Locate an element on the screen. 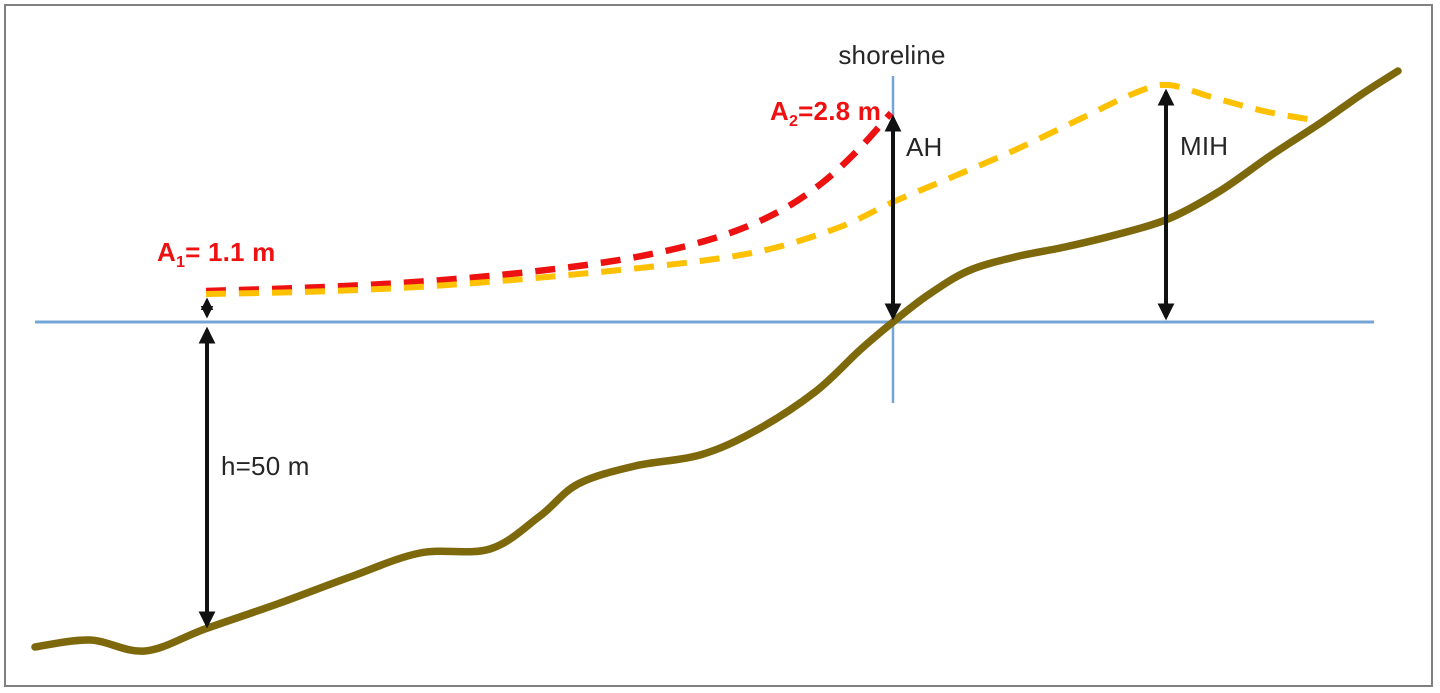 The width and height of the screenshot is (1440, 693). label-a2-base: A is located at coordinates (779, 111).